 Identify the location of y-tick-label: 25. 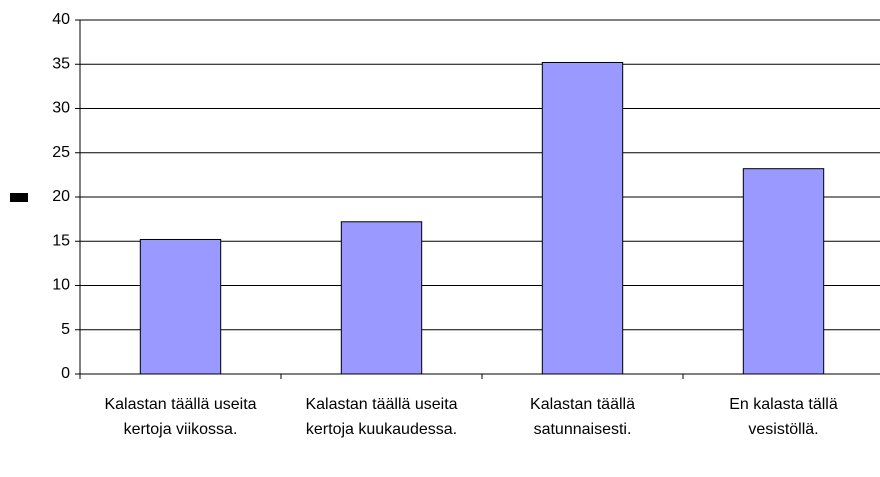
(61, 152).